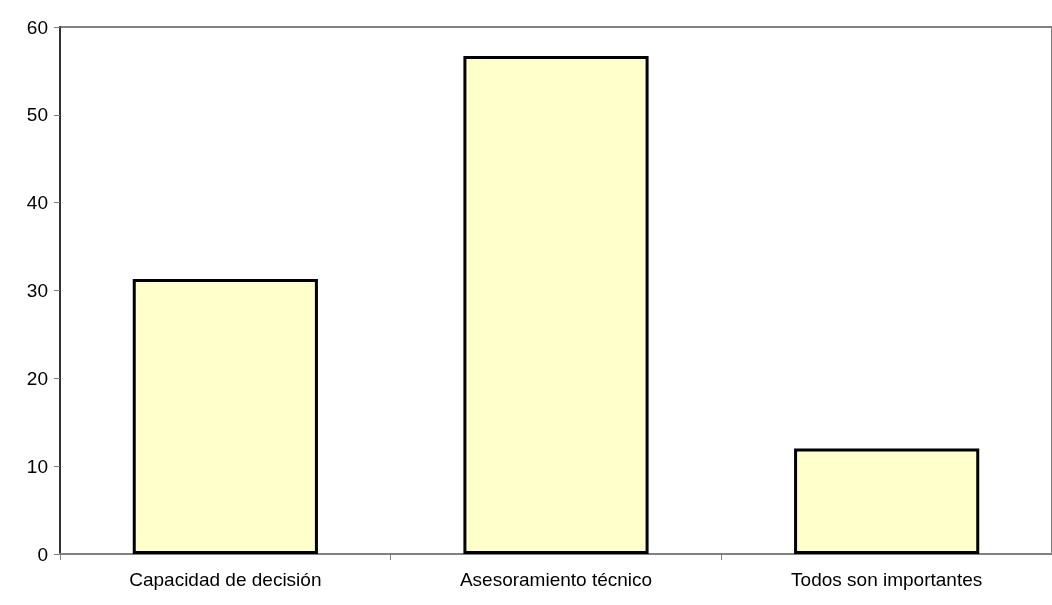 This screenshot has height=605, width=1052. What do you see at coordinates (37, 466) in the screenshot?
I see `y-tick-label: 10` at bounding box center [37, 466].